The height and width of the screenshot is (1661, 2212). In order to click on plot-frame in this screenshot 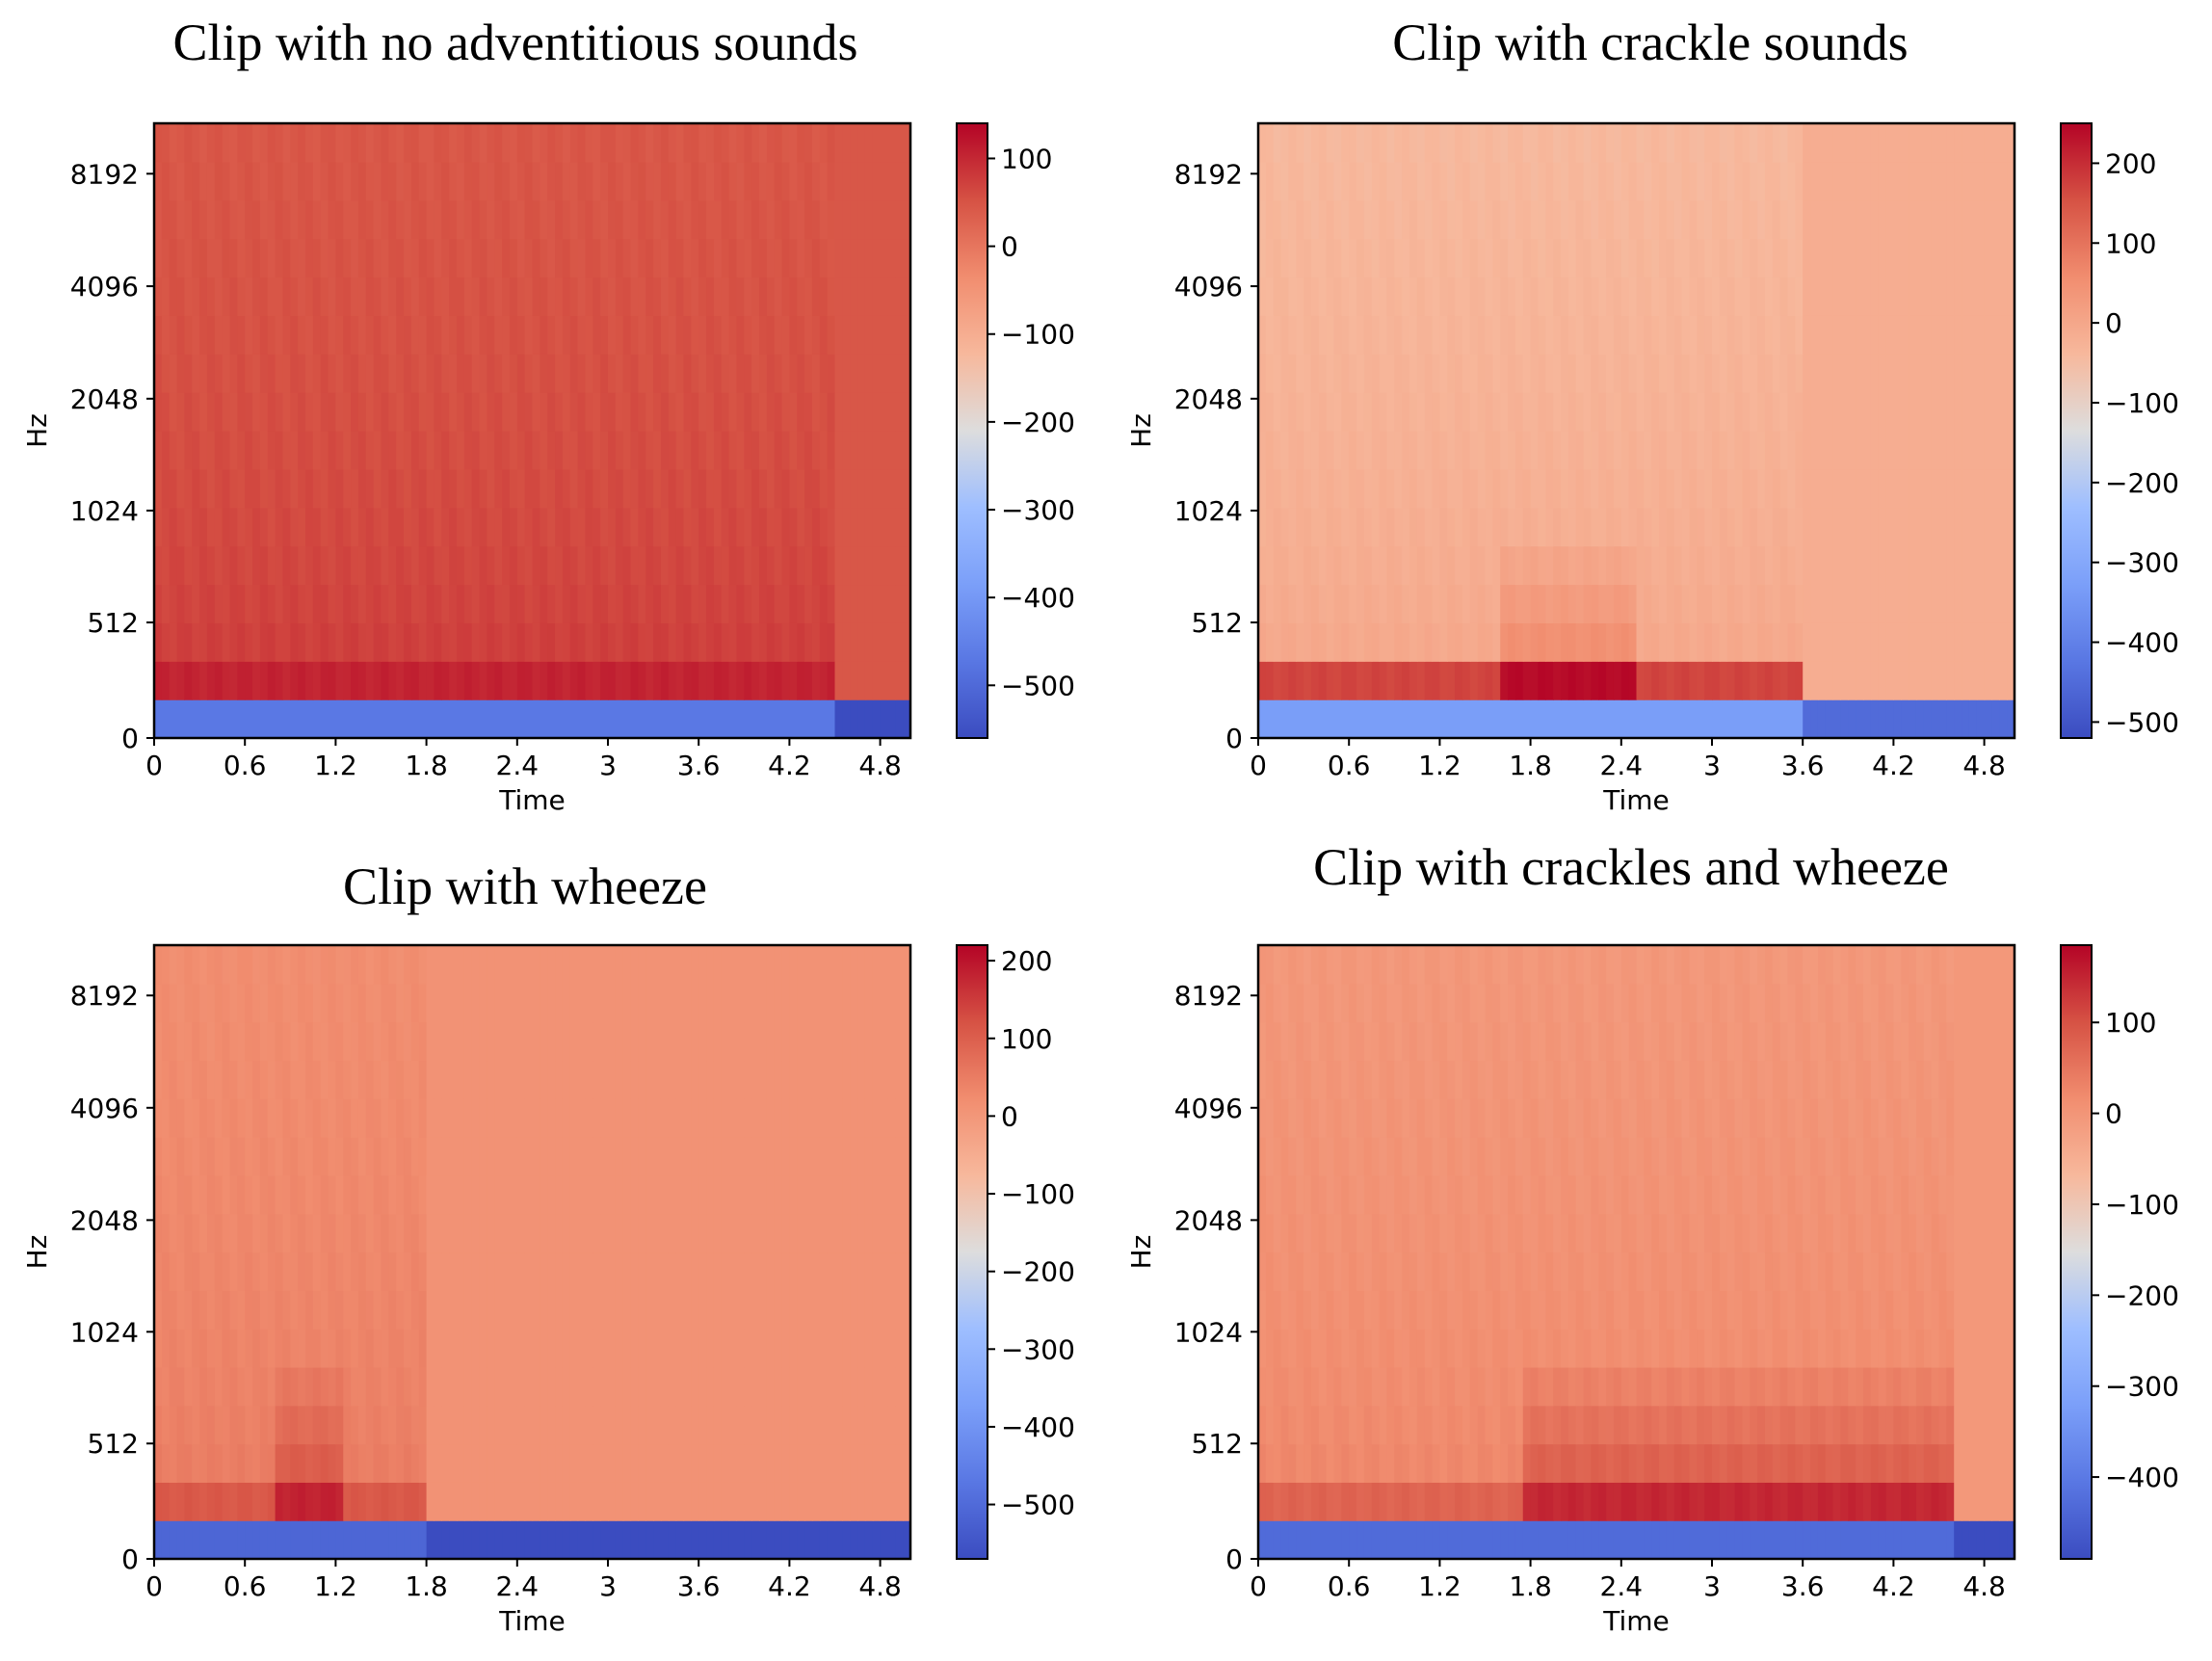, I will do `click(532, 431)`.